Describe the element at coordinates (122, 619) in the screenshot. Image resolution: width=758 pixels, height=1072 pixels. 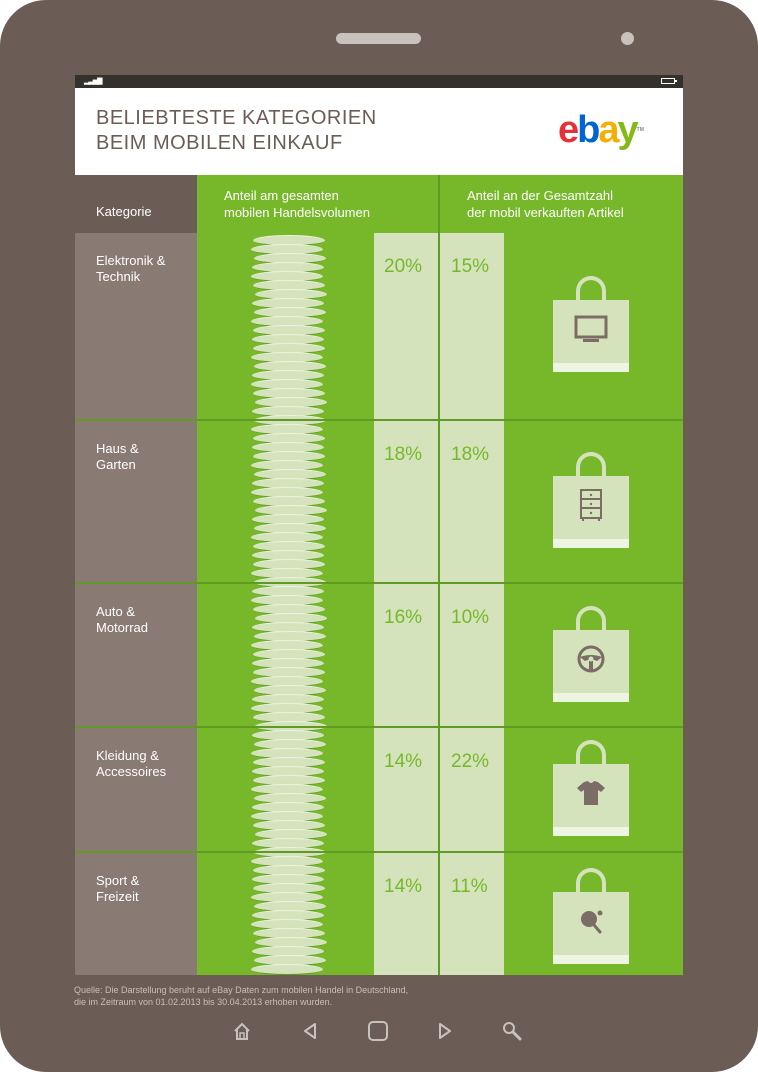
I see `category-label: Auto & Motorrad` at that location.